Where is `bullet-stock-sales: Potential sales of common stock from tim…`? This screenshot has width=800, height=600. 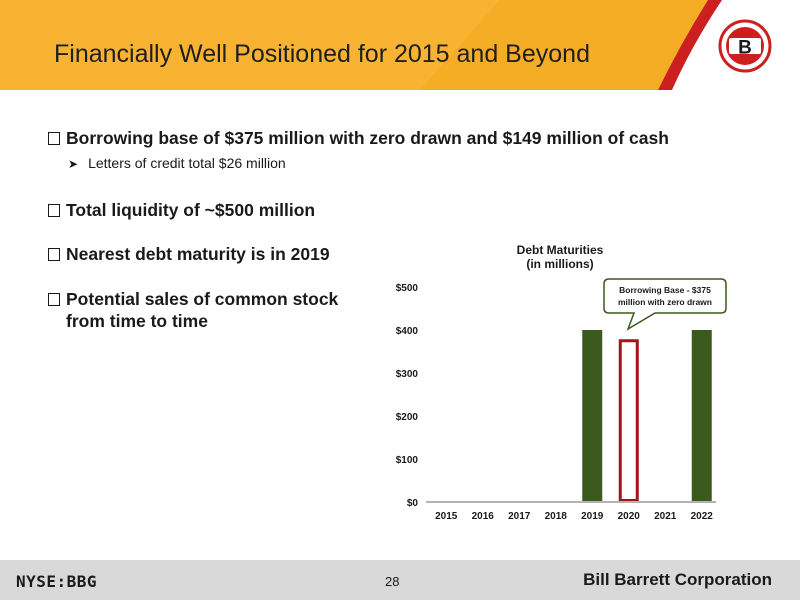
bullet-stock-sales: Potential sales of common stock from tim… is located at coordinates (208, 310).